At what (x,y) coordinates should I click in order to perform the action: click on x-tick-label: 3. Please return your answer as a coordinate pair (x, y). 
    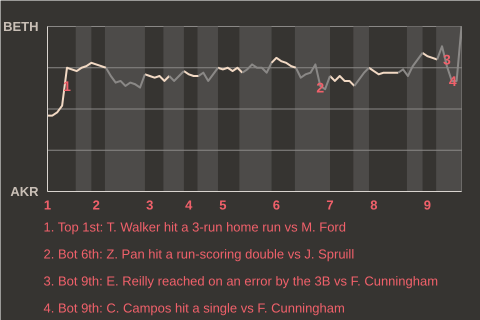
    Looking at the image, I should click on (150, 205).